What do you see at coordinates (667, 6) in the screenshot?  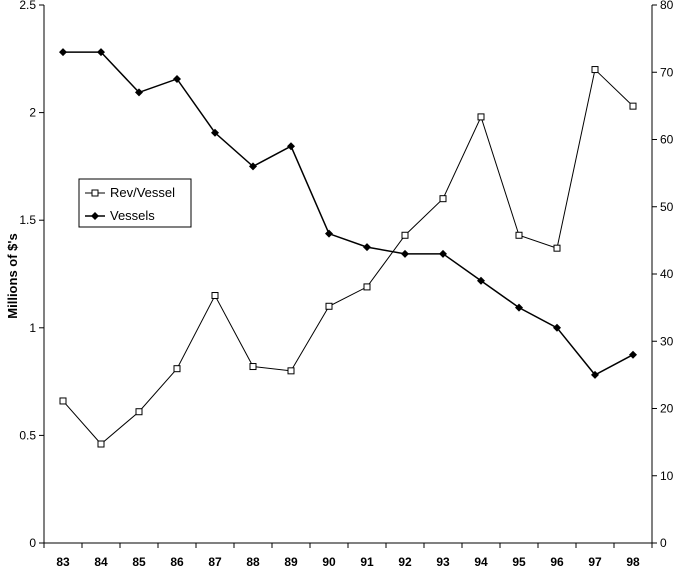 I see `right-tick-label: 80` at bounding box center [667, 6].